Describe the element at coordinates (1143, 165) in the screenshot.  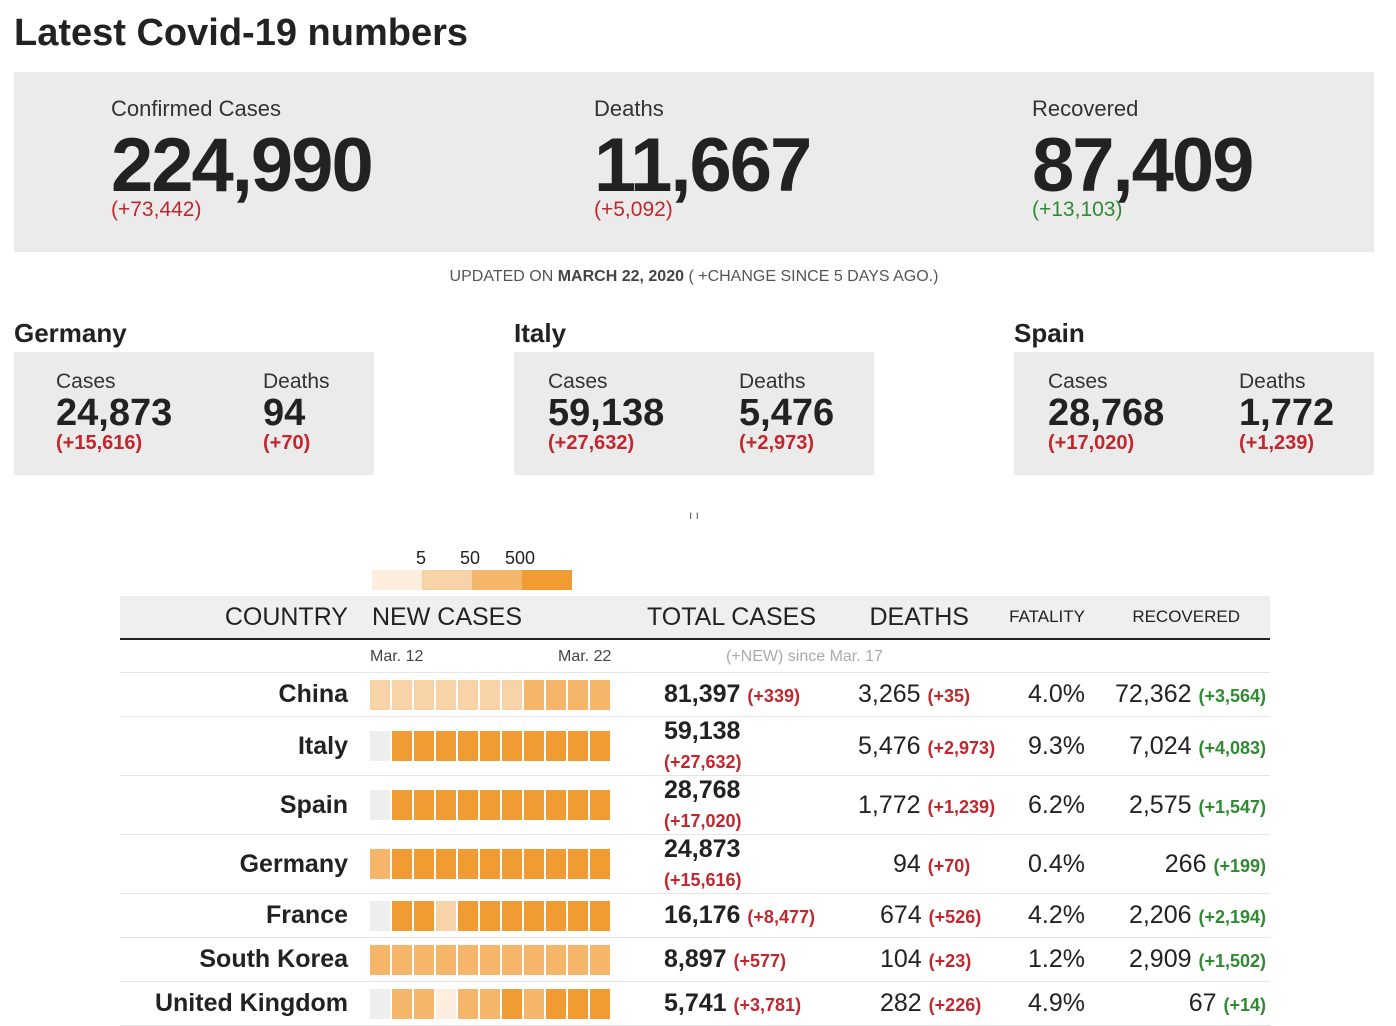
I see `recovered-value: 87,409` at that location.